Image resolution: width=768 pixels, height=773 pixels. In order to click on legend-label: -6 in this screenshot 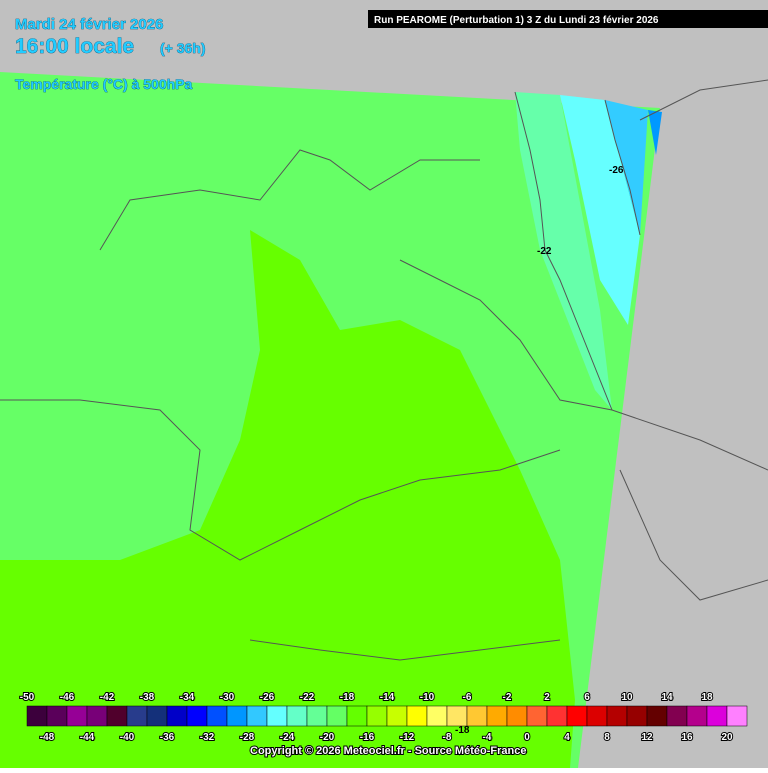, I will do `click(467, 697)`.